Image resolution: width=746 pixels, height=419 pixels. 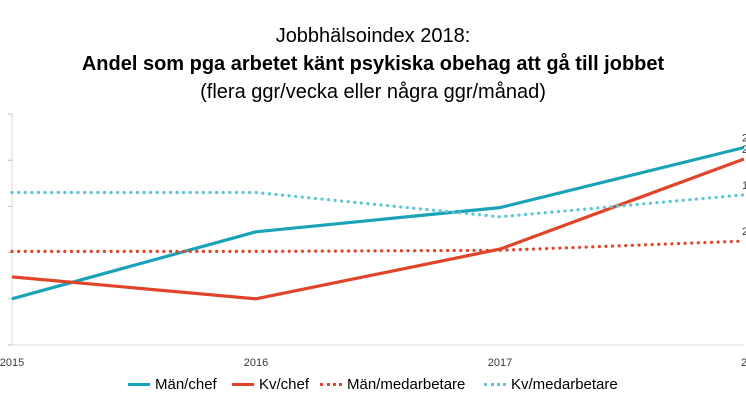 What do you see at coordinates (564, 384) in the screenshot?
I see `legend-label-kv-medarbetare: Kv/medarbetare` at bounding box center [564, 384].